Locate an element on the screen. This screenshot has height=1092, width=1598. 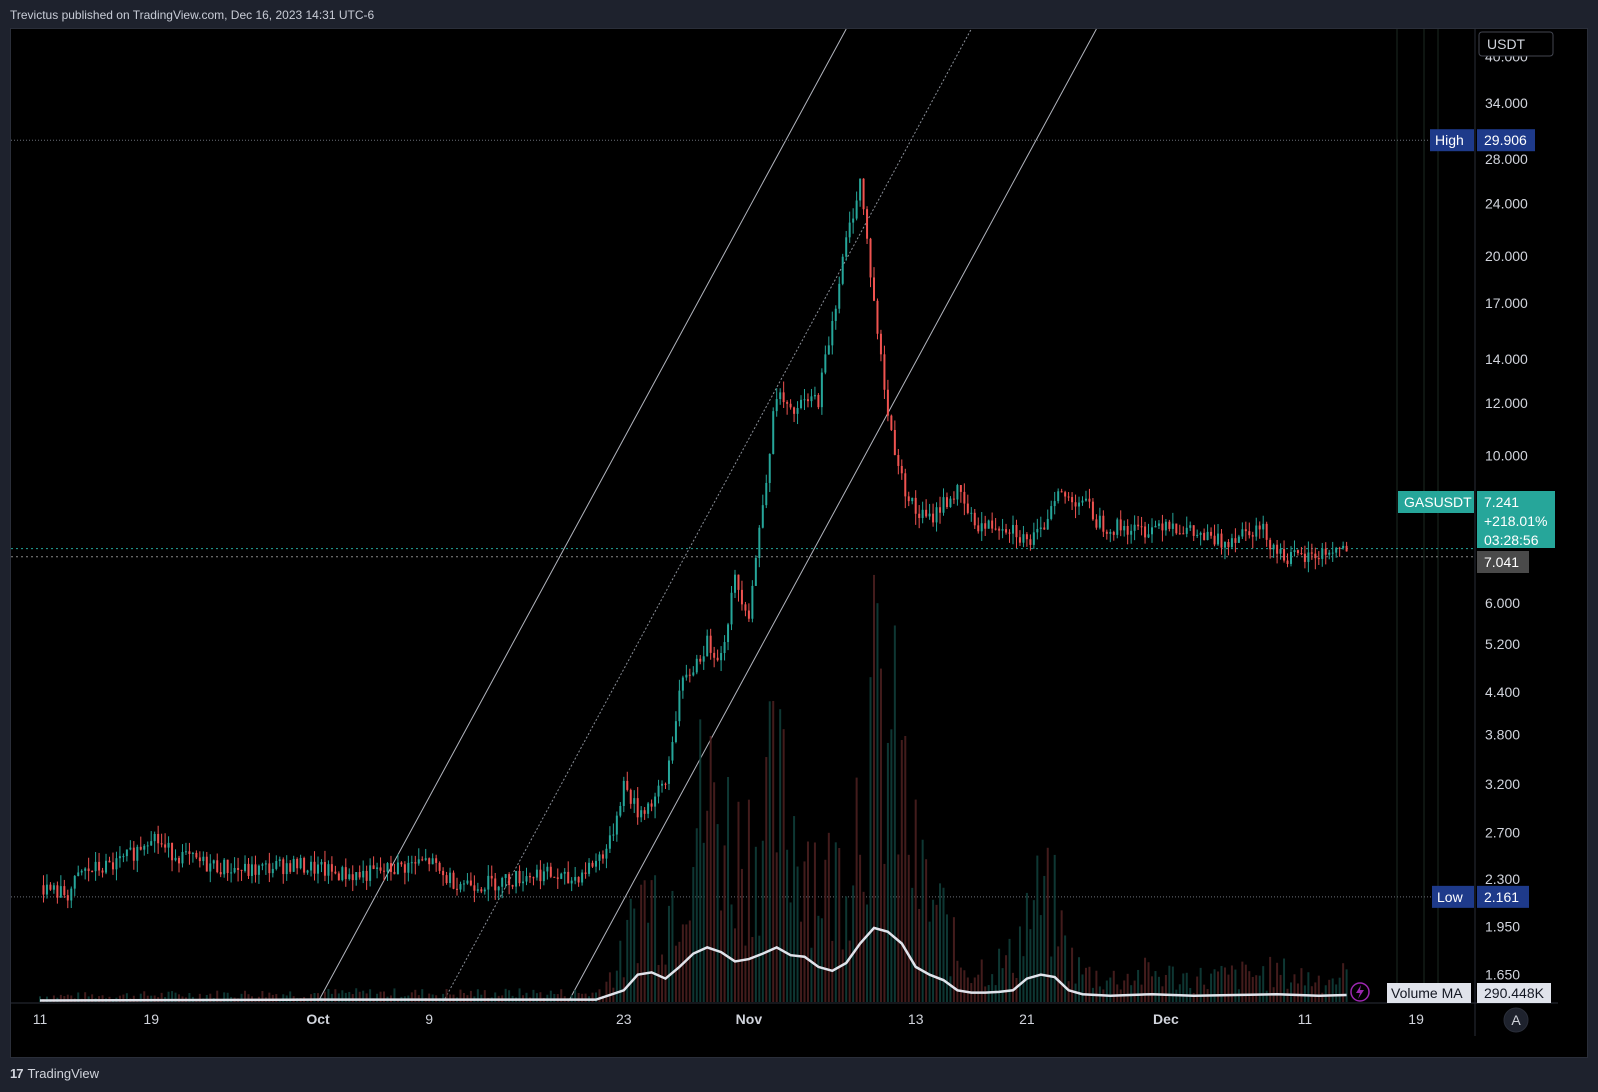
last-price-tag is located at coordinates (1516, 519).